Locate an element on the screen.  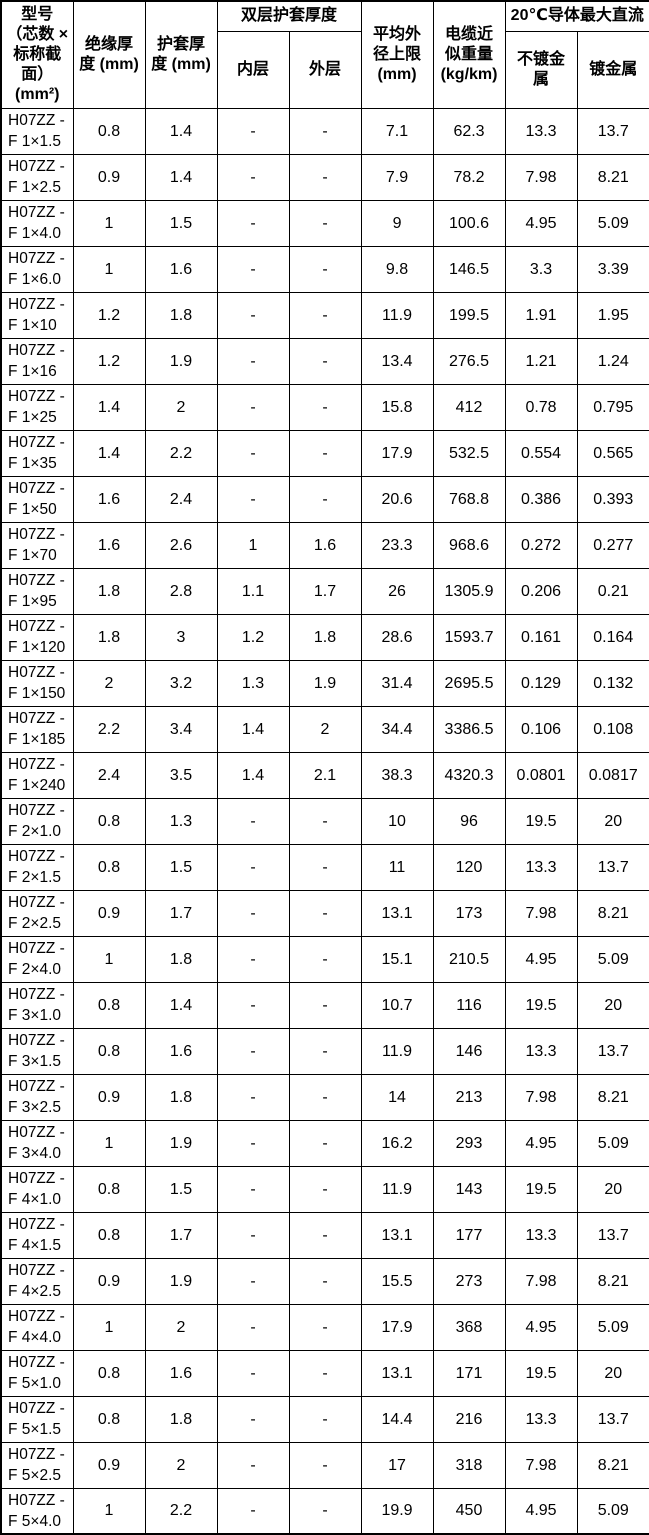
cell-untinned: 19.5 is located at coordinates (541, 1189).